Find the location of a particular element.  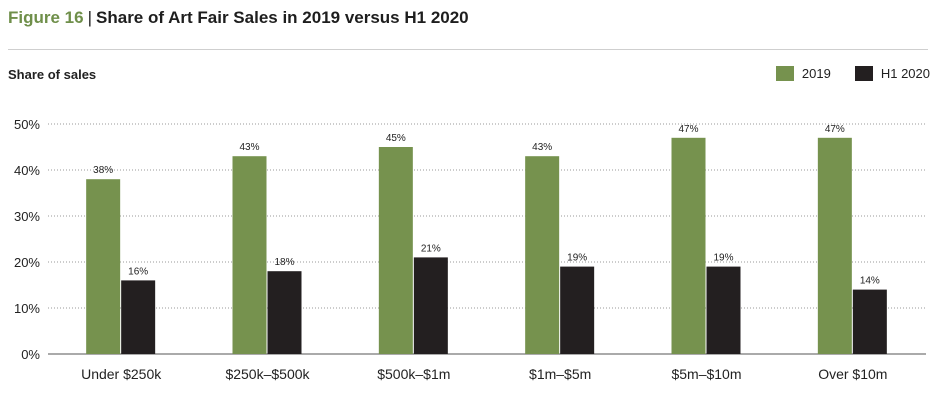

data-label: 38% is located at coordinates (103, 170).